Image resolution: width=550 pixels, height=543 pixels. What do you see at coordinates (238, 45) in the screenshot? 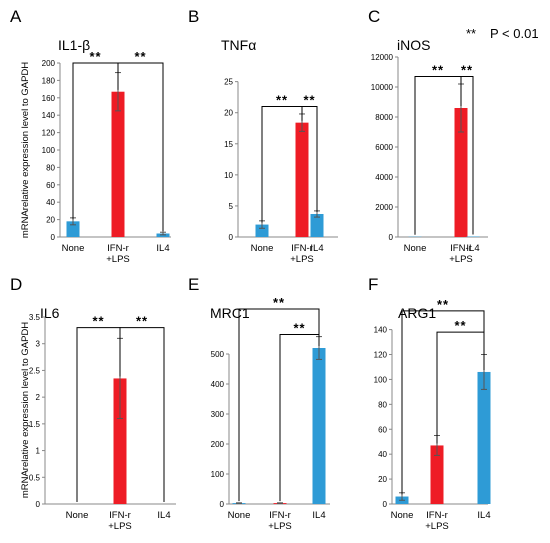
I see `chart-title: TNFα` at bounding box center [238, 45].